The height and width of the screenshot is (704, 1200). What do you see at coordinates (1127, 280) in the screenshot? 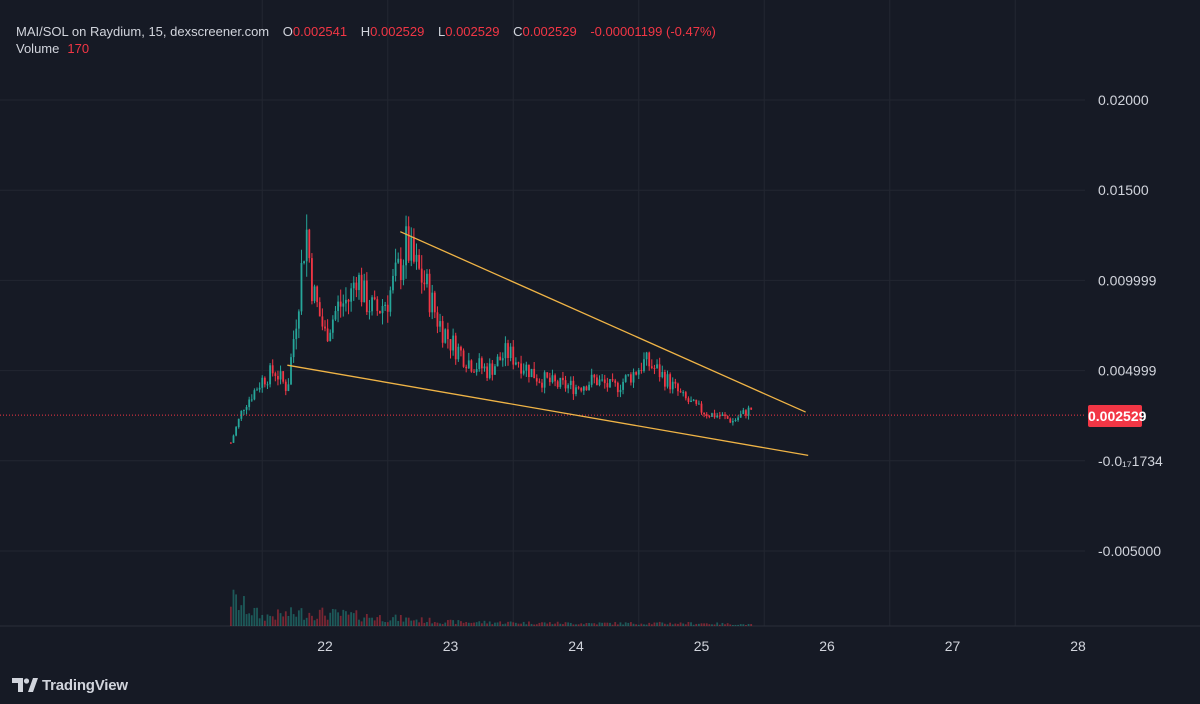
I see `price-tick-label: 0.009999` at bounding box center [1127, 280].